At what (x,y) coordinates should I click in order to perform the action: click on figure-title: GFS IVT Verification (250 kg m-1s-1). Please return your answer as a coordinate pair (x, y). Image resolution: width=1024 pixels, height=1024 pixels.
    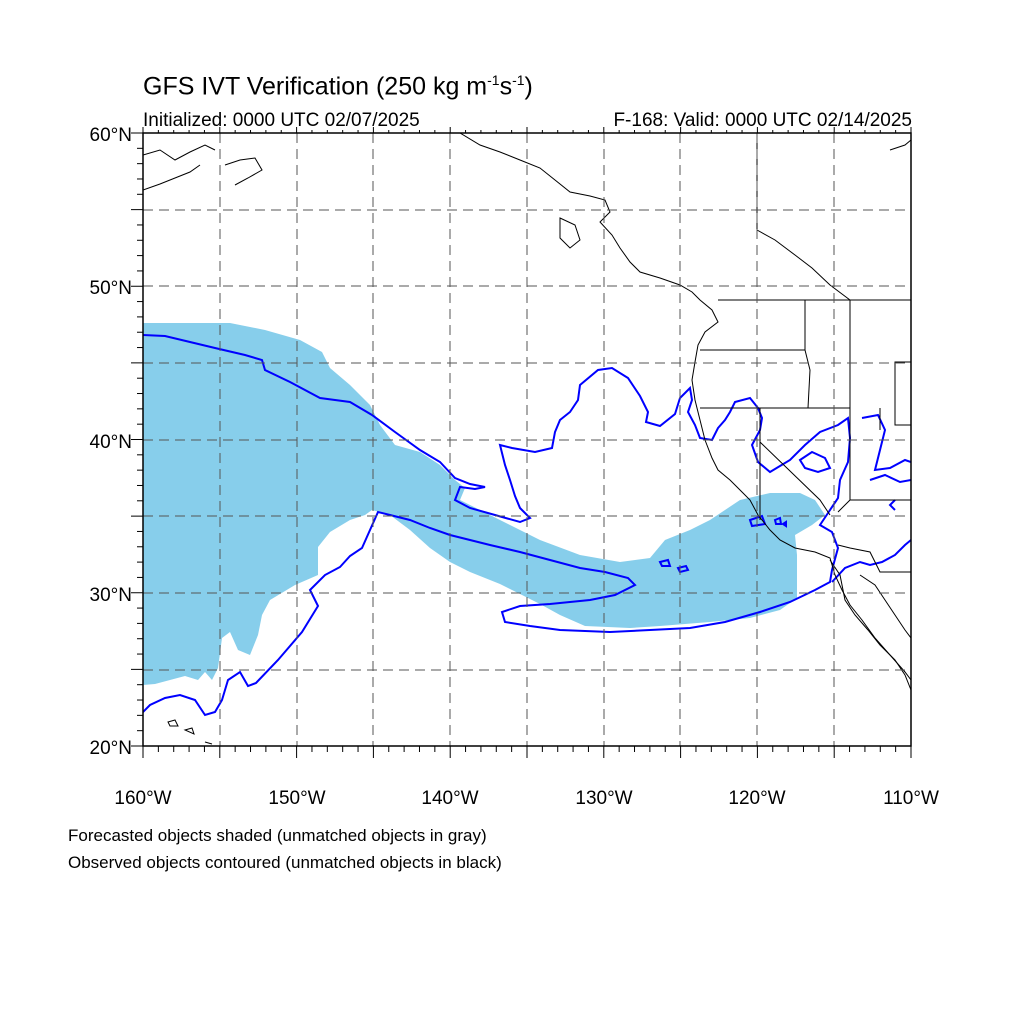
    Looking at the image, I should click on (338, 86).